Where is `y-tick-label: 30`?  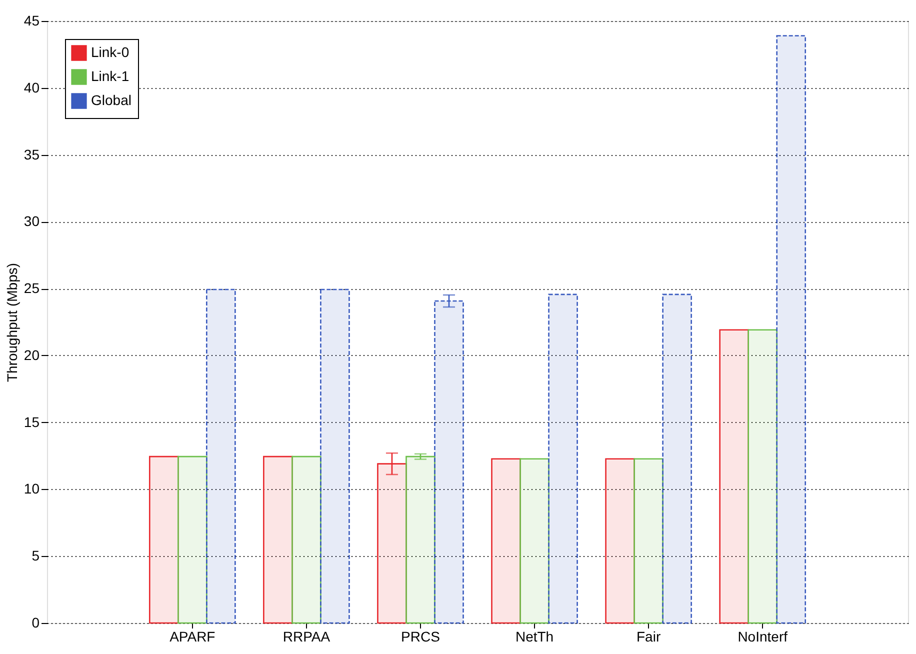 y-tick-label: 30 is located at coordinates (32, 221).